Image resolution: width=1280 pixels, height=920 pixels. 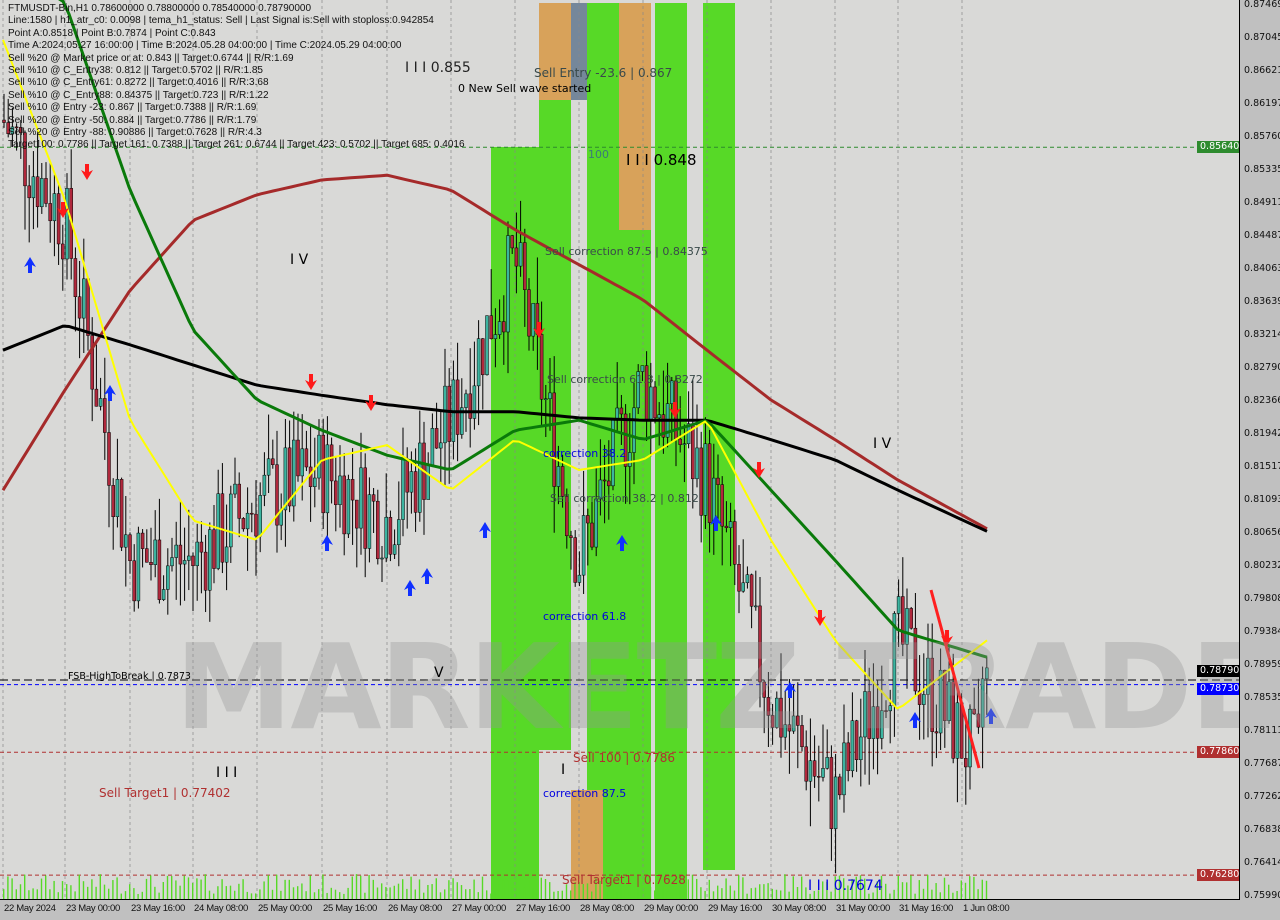 I want to click on time-tick: 23 May 16:00, so click(x=158, y=908).